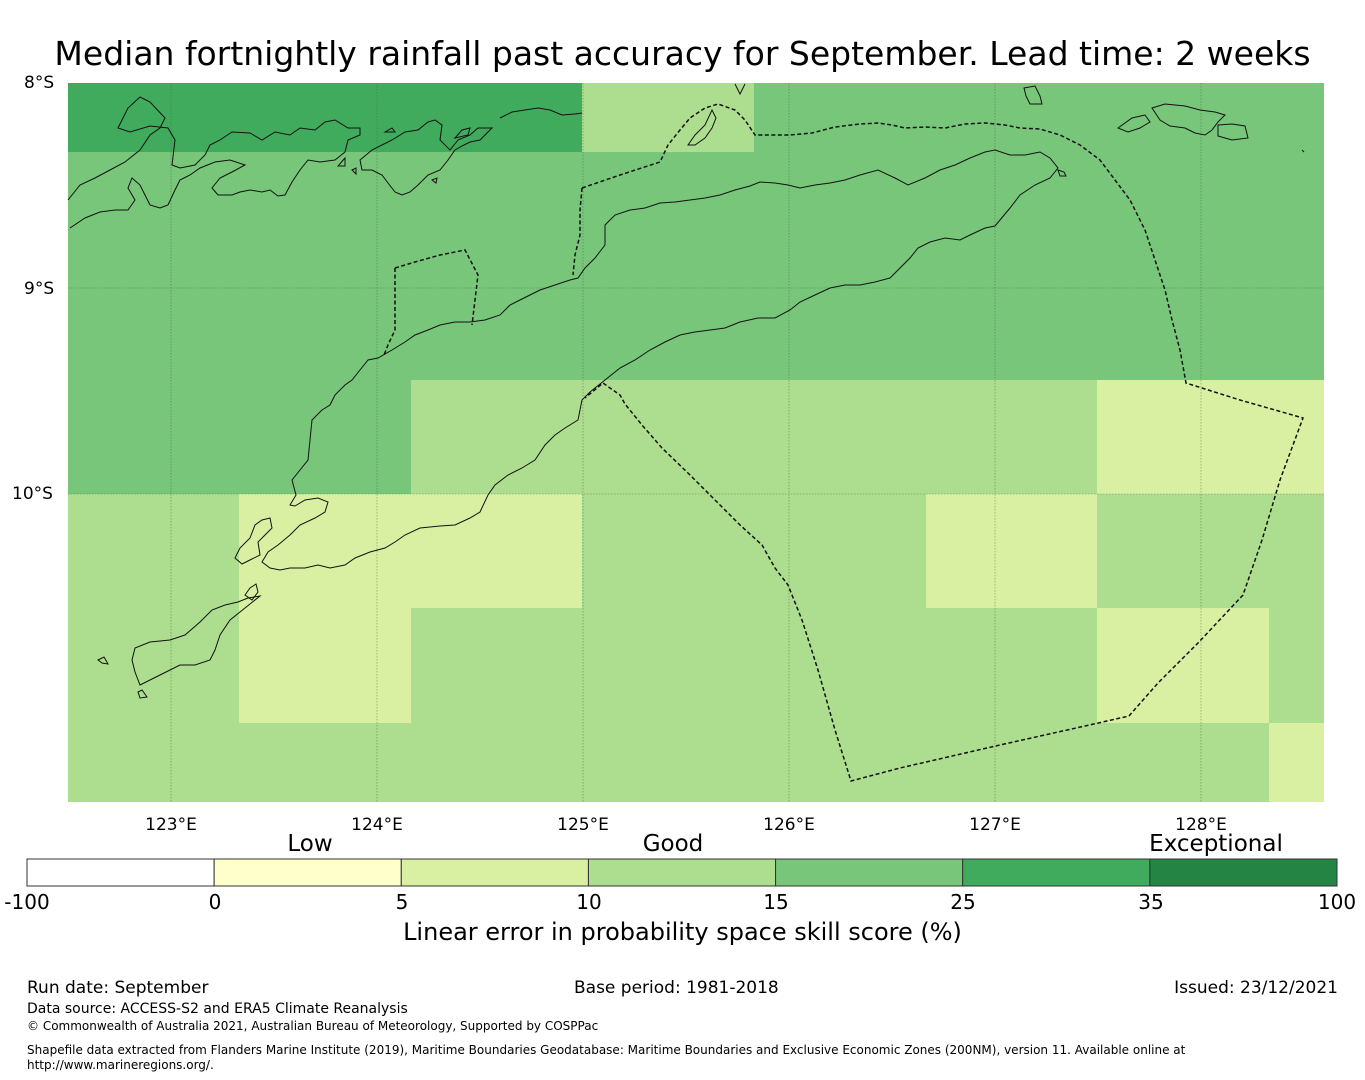 Image resolution: width=1365 pixels, height=1080 pixels. What do you see at coordinates (589, 902) in the screenshot?
I see `legend-tick: 10` at bounding box center [589, 902].